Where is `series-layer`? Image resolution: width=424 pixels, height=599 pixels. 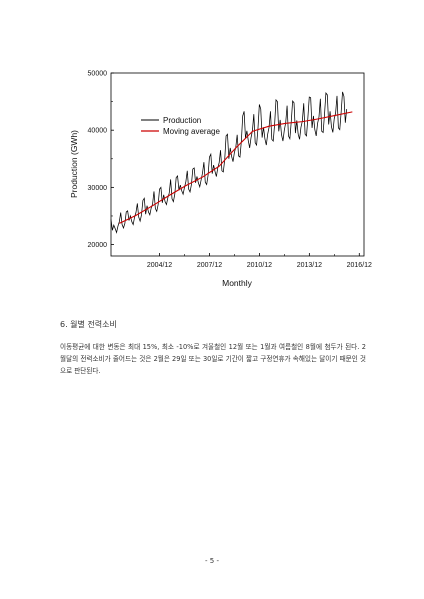 series-layer is located at coordinates (231, 162).